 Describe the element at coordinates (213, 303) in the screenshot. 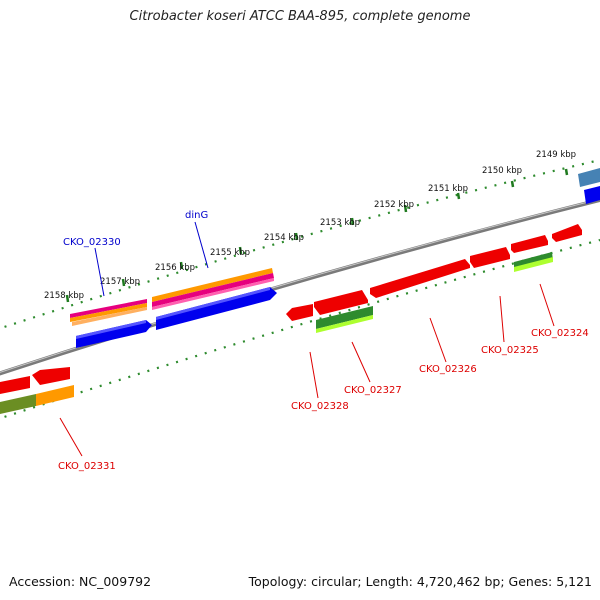

I see `gene-ding-arrow-shade` at that location.